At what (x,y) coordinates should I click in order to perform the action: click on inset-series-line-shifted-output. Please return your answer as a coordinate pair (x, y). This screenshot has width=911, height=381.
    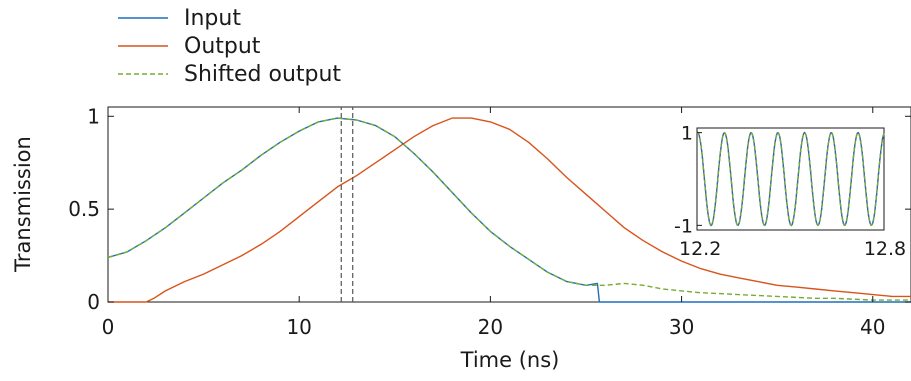
    Looking at the image, I should click on (790, 179).